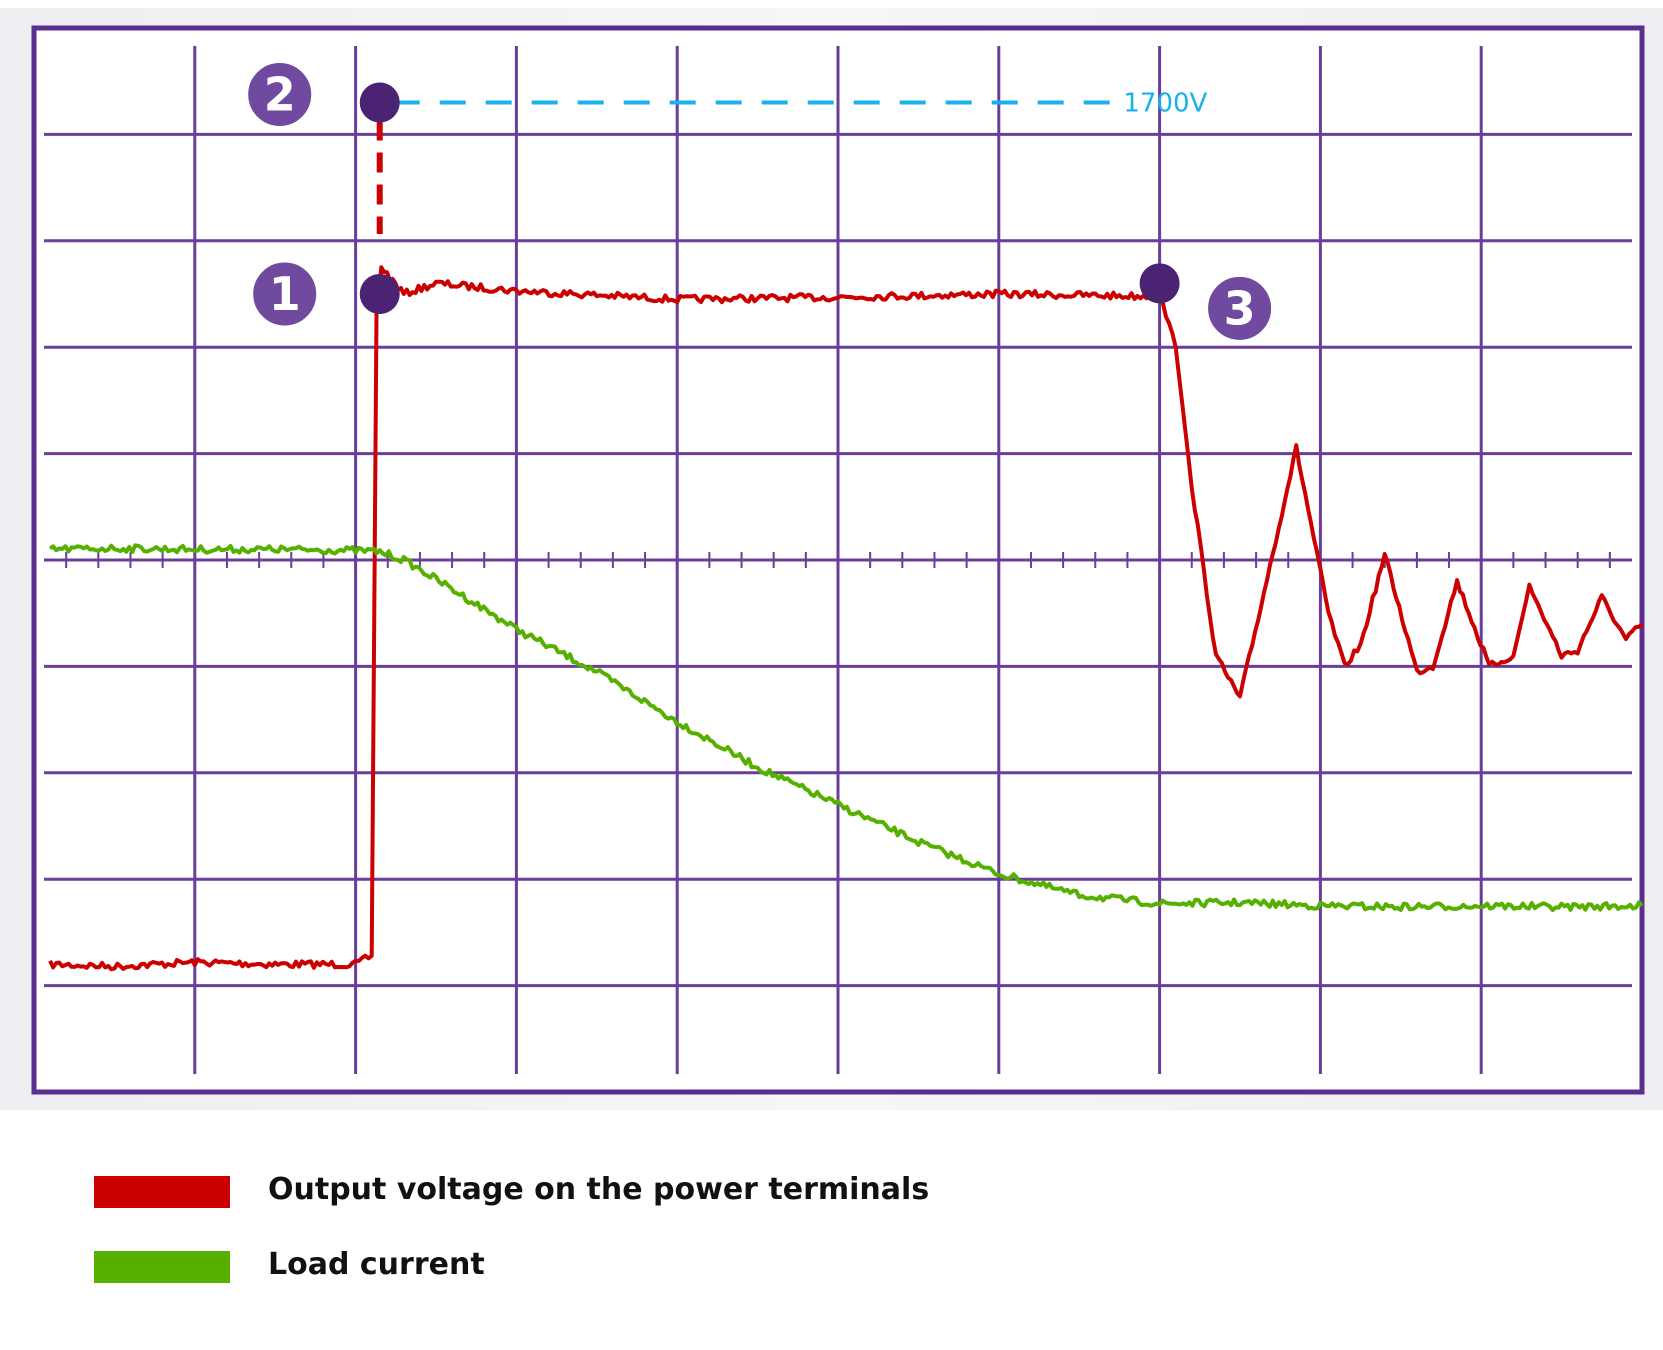 This screenshot has height=1350, width=1663. I want to click on badge-label-2: 2, so click(280, 94).